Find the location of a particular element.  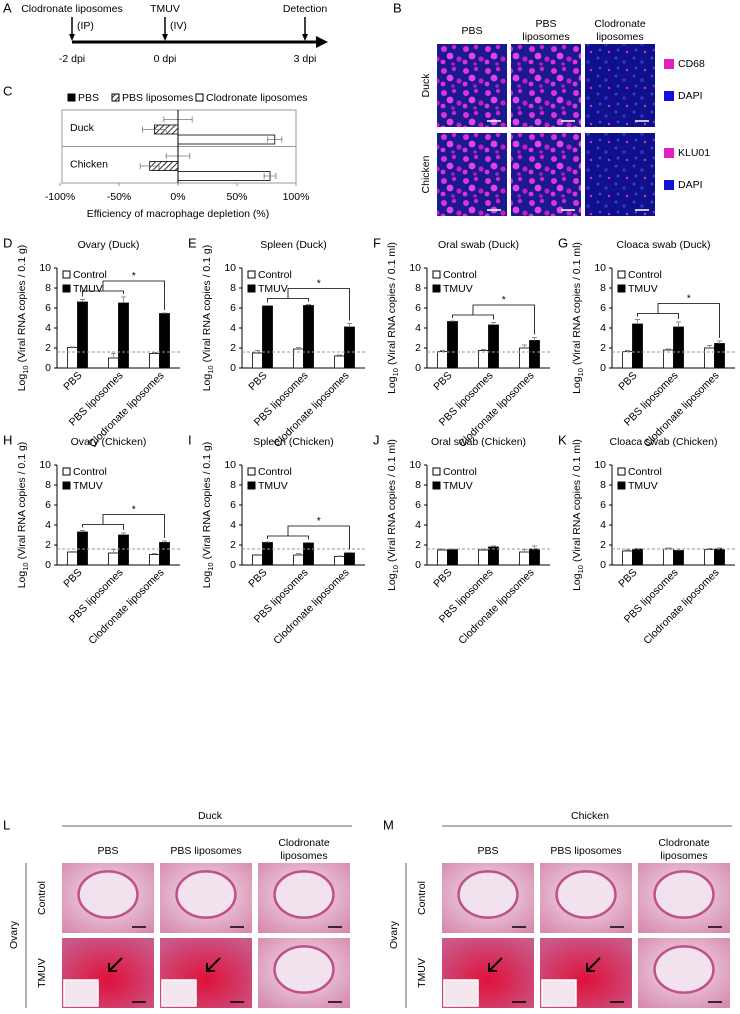

panel-letter: I is located at coordinates (190, 439).